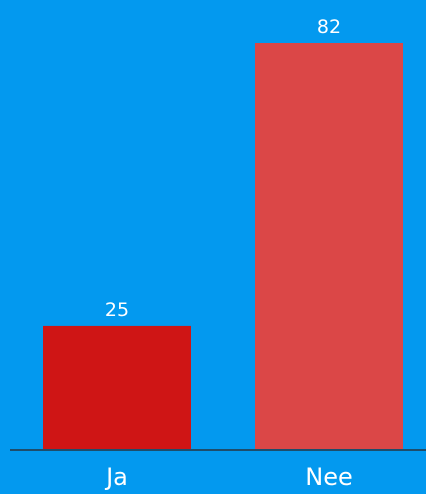  Describe the element at coordinates (117, 310) in the screenshot. I see `value-label-ja: 25` at that location.